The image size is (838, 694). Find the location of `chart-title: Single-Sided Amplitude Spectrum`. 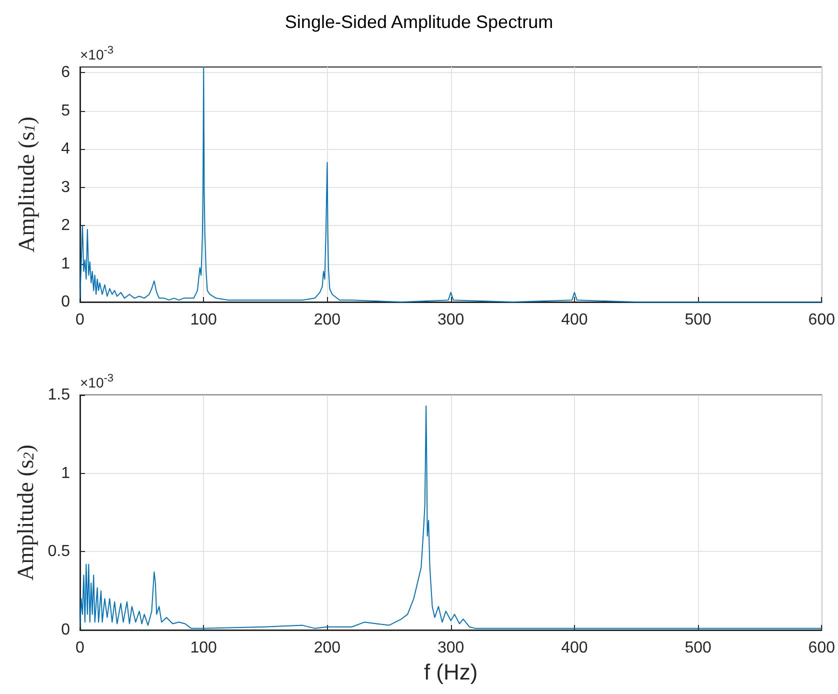

chart-title: Single-Sided Amplitude Spectrum is located at coordinates (419, 22).